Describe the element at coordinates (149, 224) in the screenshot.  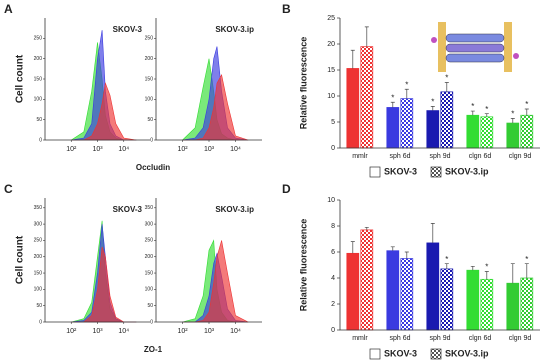
I see `y-tick-label: 300` at that location.